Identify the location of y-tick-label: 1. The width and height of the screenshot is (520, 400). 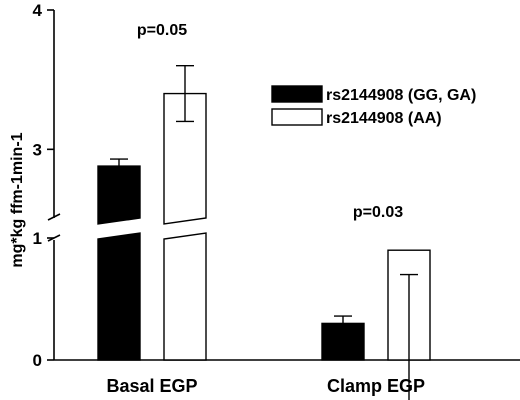
(37, 238).